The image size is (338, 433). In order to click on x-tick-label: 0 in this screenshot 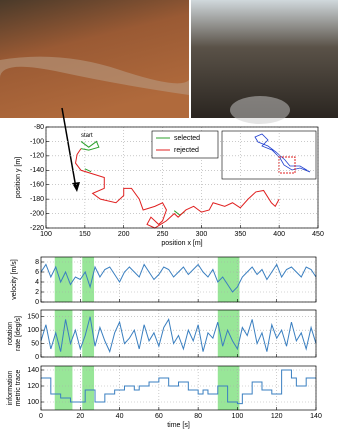, I will do `click(41, 416)`.